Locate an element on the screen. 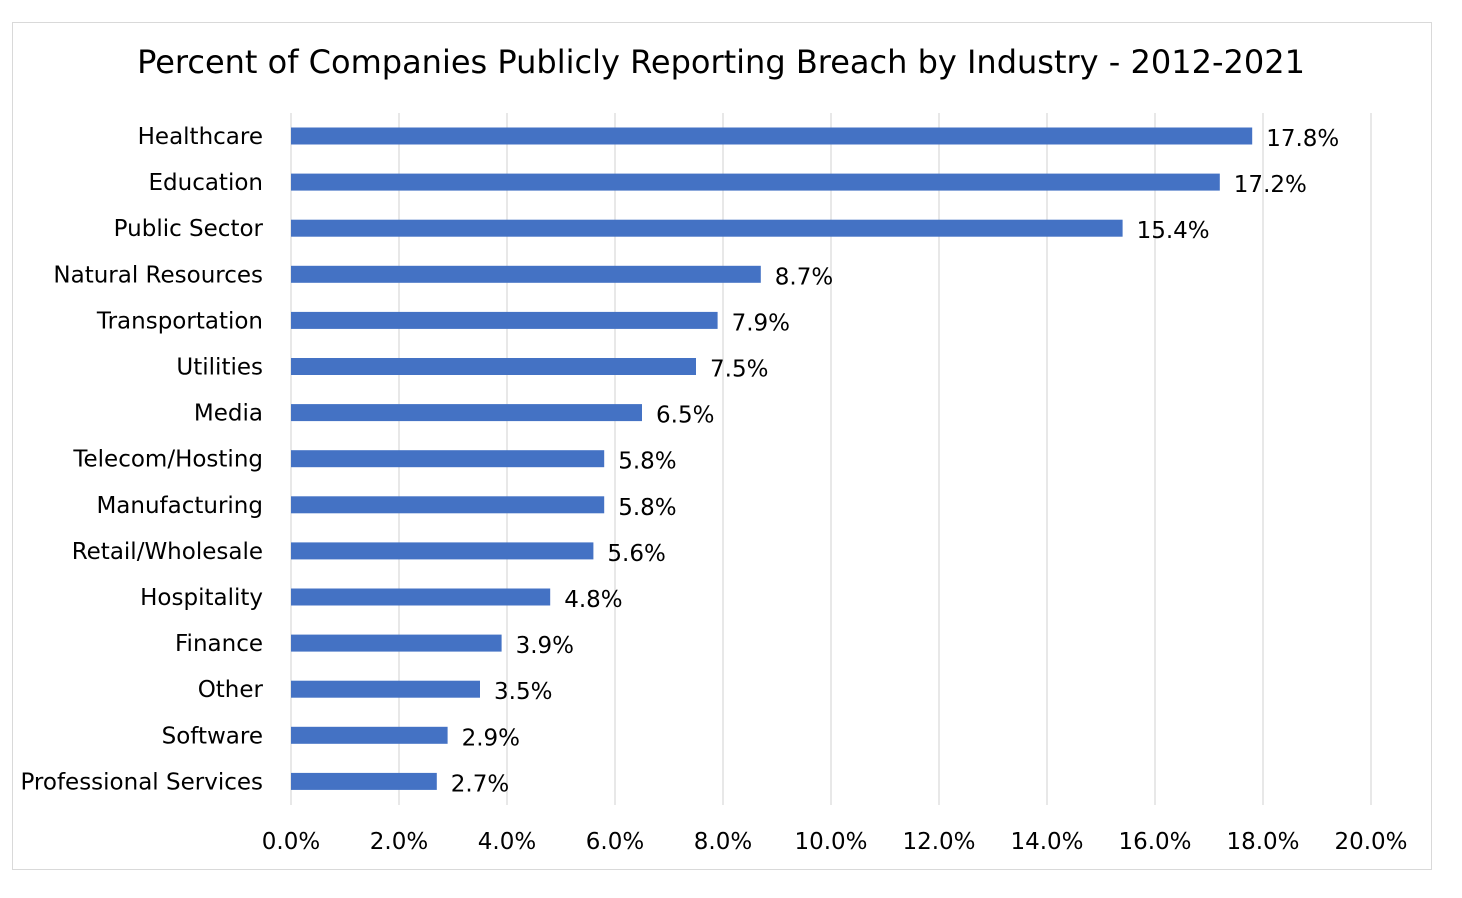 Image resolution: width=1462 pixels, height=898 pixels. category-label: Public Sector is located at coordinates (189, 229).